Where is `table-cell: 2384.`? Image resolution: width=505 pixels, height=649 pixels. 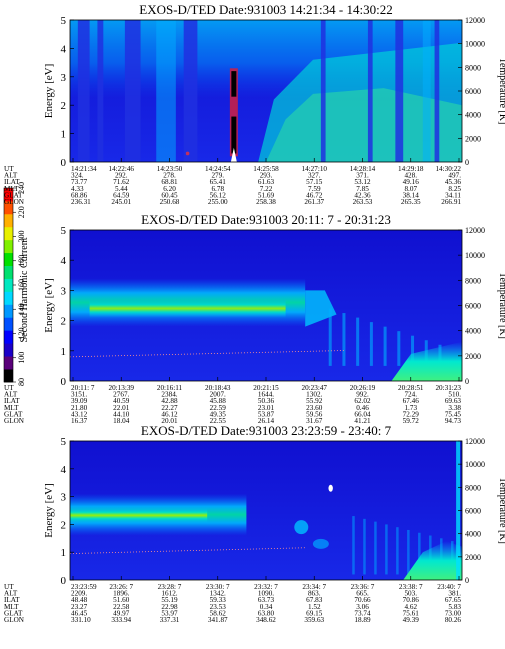
table-cell: 2384. is located at coordinates (169, 395).